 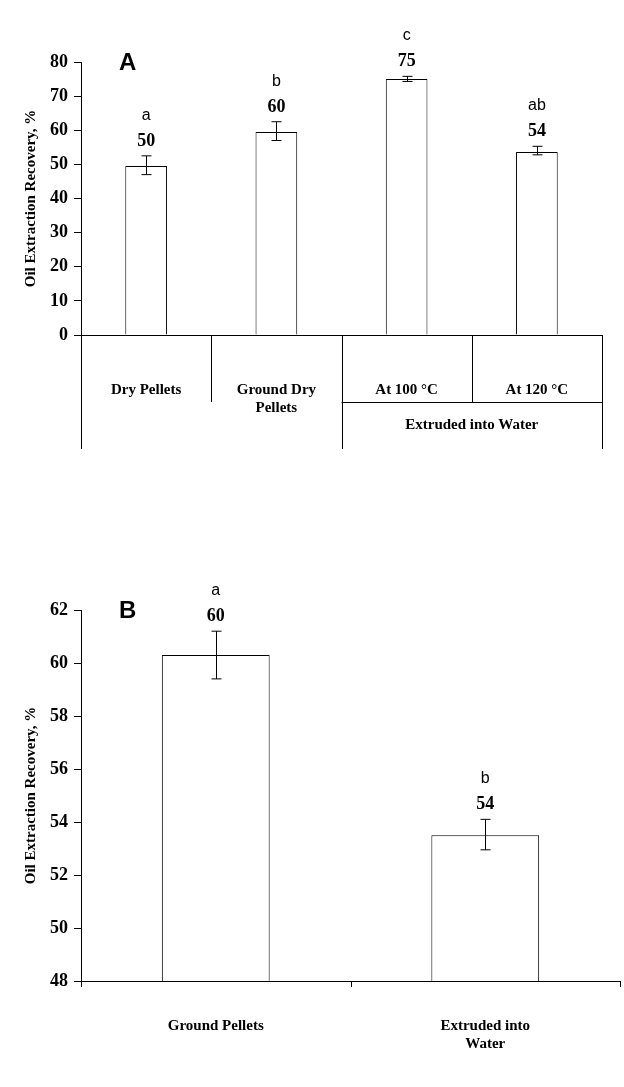 I want to click on annotation: A, so click(x=128, y=61).